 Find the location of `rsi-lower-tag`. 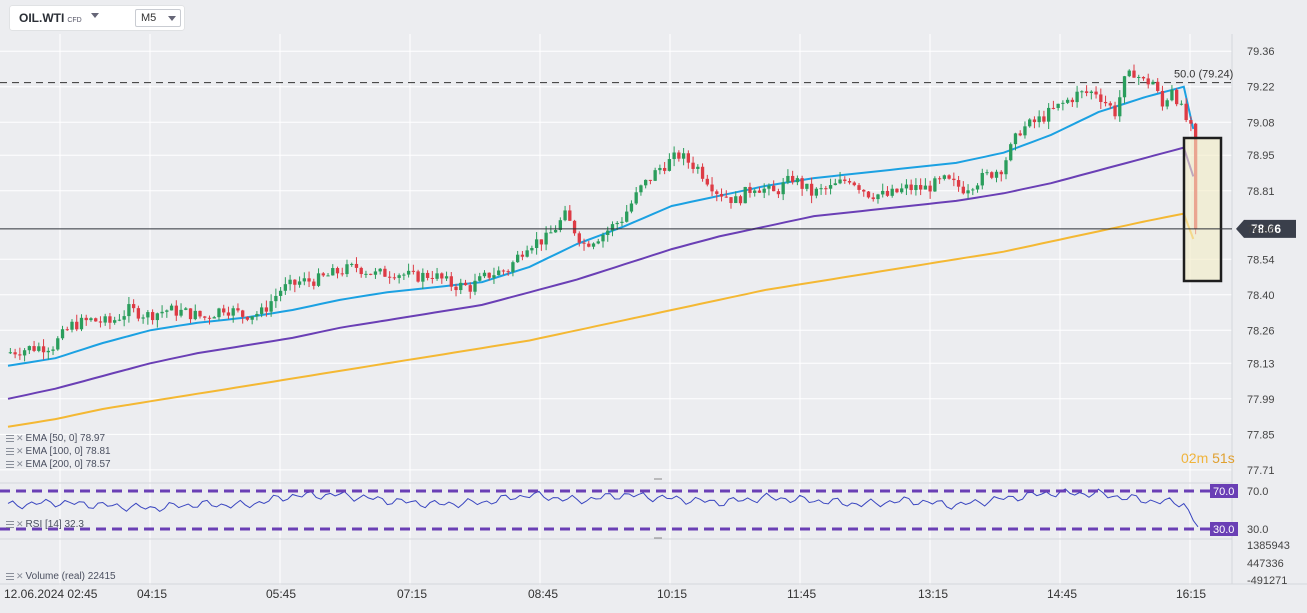

rsi-lower-tag is located at coordinates (1224, 529).